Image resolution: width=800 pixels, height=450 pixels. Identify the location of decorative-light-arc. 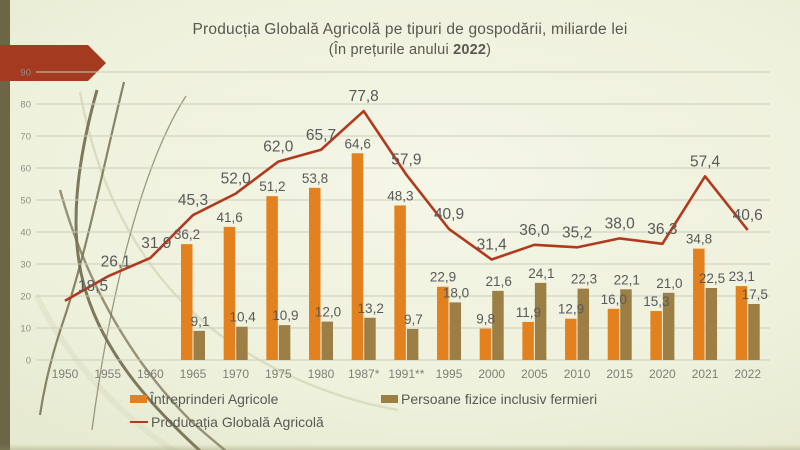
(106, 371).